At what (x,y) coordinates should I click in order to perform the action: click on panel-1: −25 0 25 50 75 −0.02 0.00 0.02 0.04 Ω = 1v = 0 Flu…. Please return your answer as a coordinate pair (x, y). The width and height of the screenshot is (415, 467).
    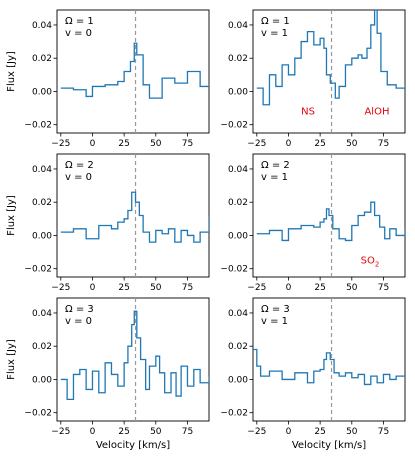
    Looking at the image, I should click on (108, 79).